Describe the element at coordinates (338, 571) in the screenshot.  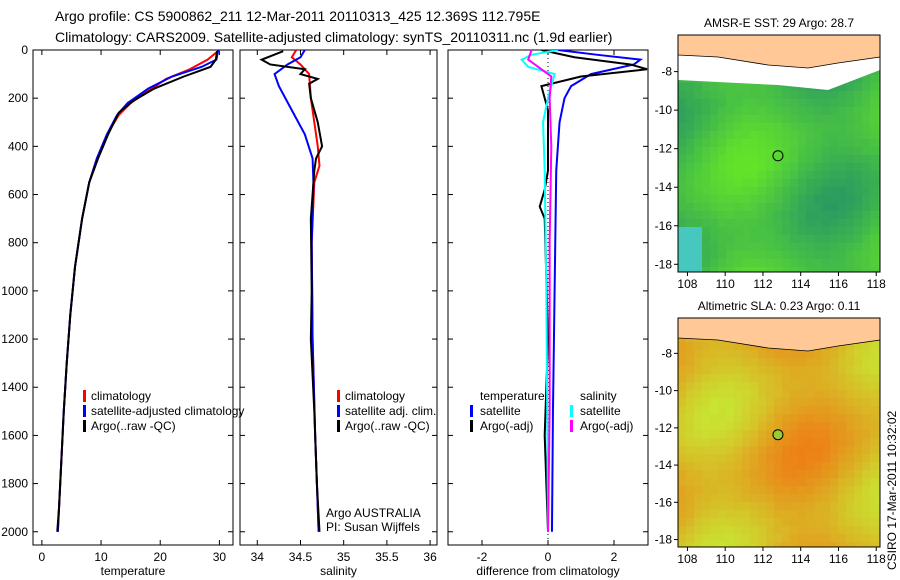
I see `x-axis-label: salinity` at that location.